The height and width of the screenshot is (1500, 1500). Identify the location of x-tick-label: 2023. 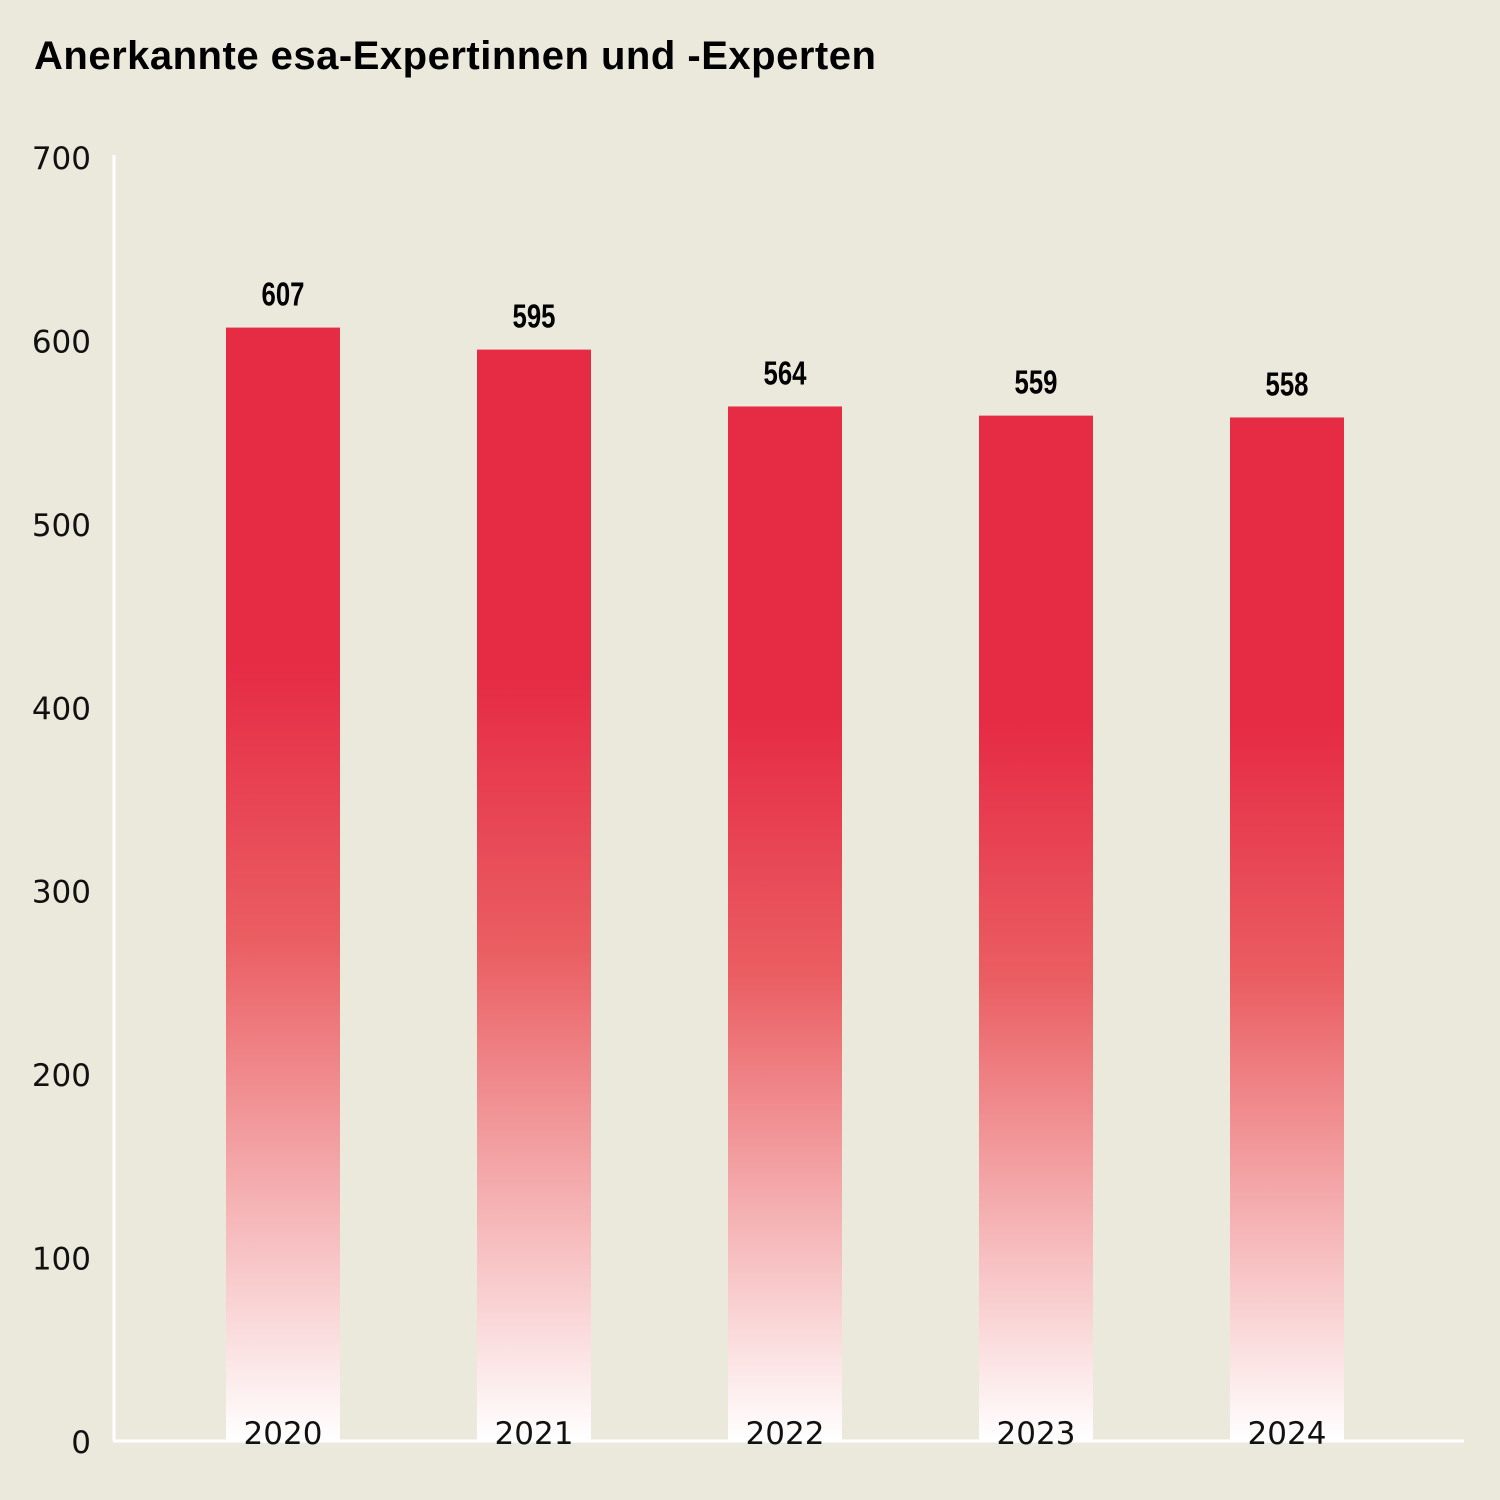
(1036, 1434).